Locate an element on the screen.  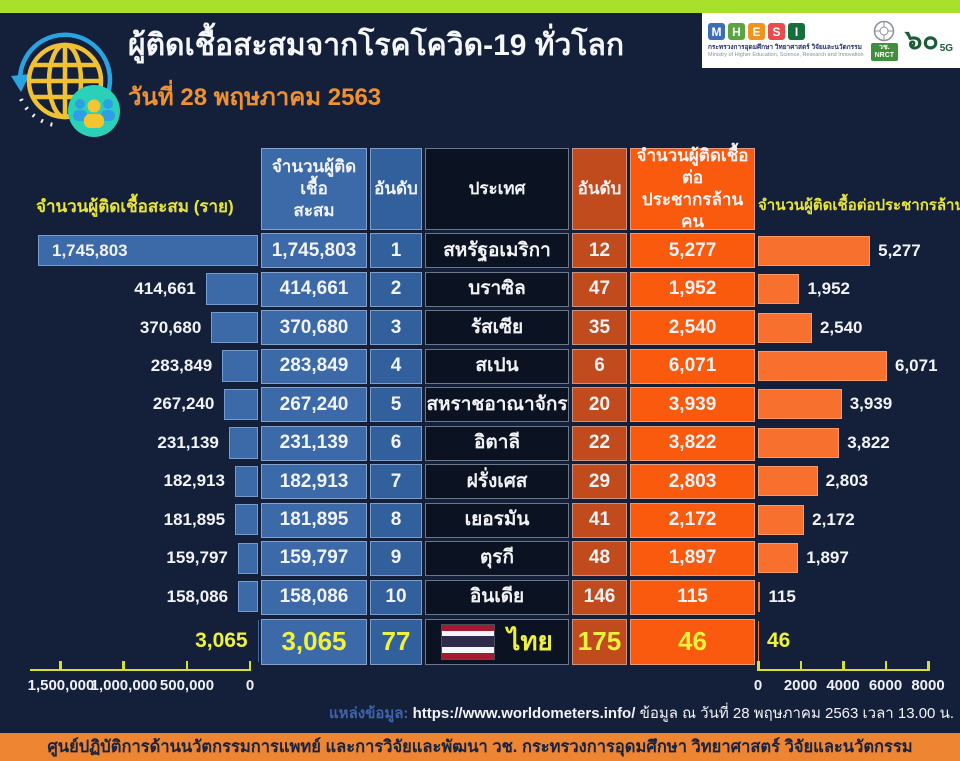
left-chart-row: 182,913 is located at coordinates (144, 481).